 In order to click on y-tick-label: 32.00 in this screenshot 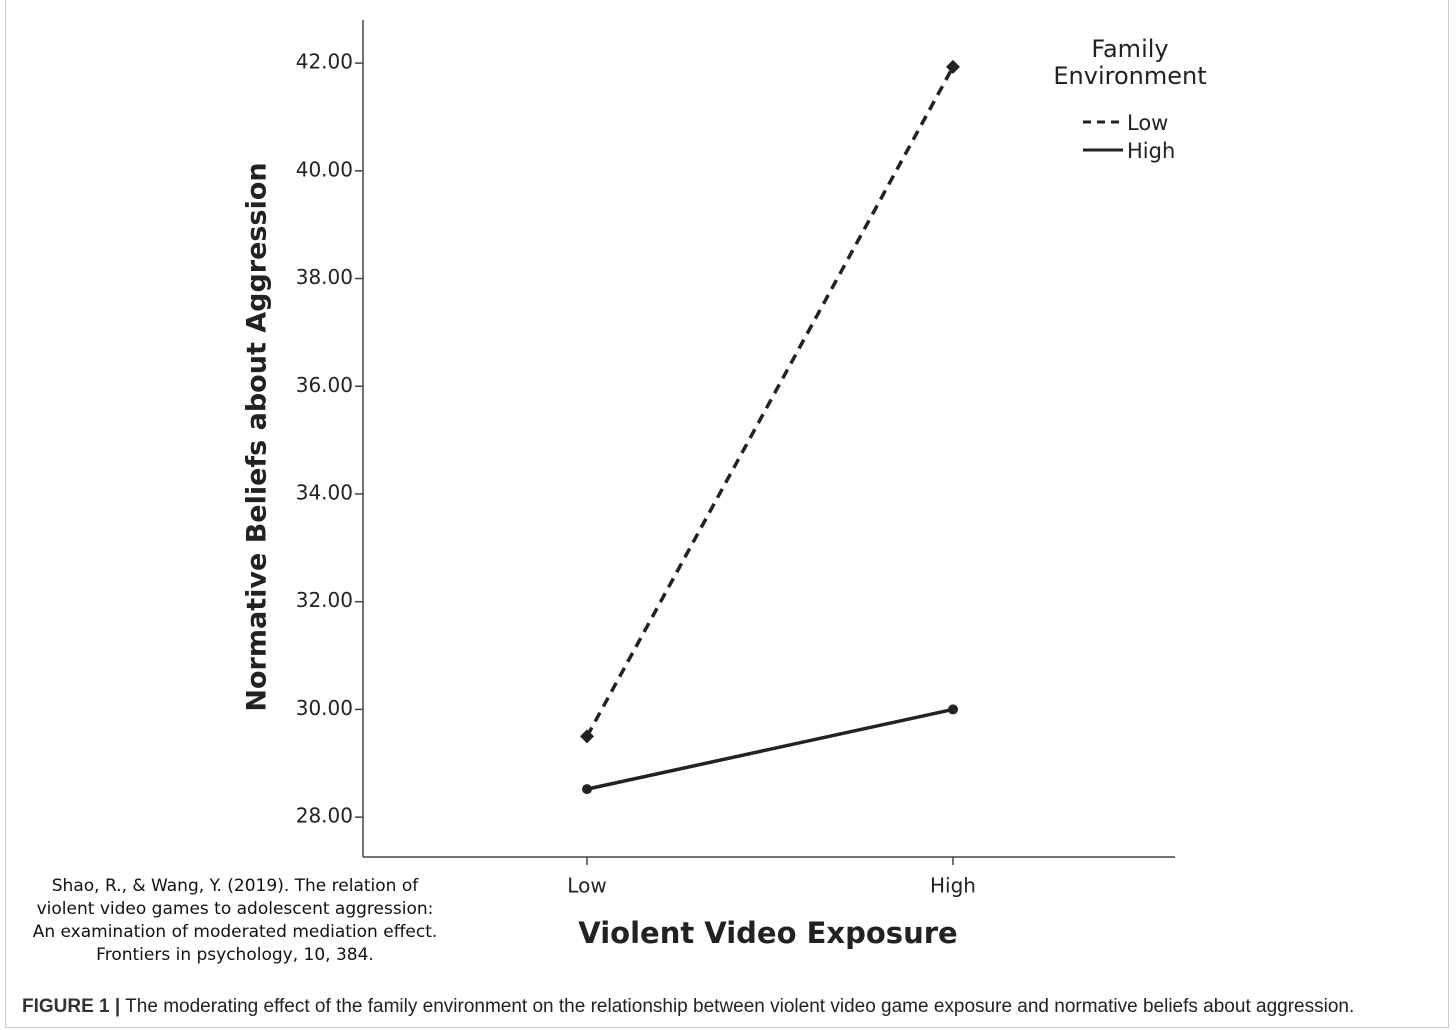, I will do `click(324, 600)`.